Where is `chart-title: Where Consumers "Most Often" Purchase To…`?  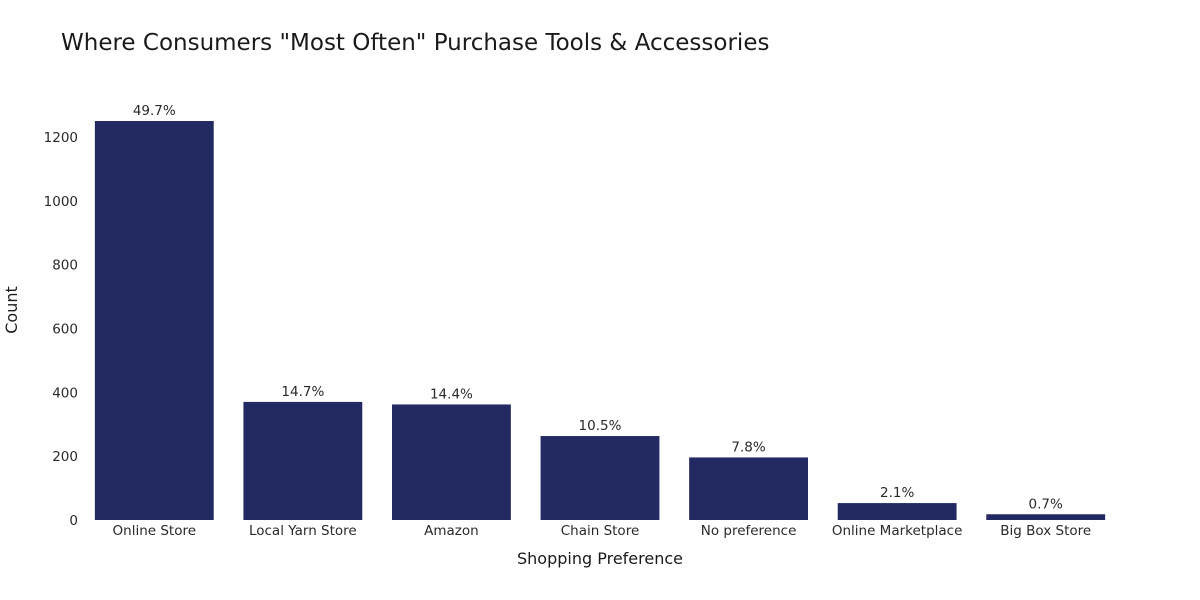 chart-title: Where Consumers "Most Often" Purchase To… is located at coordinates (415, 43).